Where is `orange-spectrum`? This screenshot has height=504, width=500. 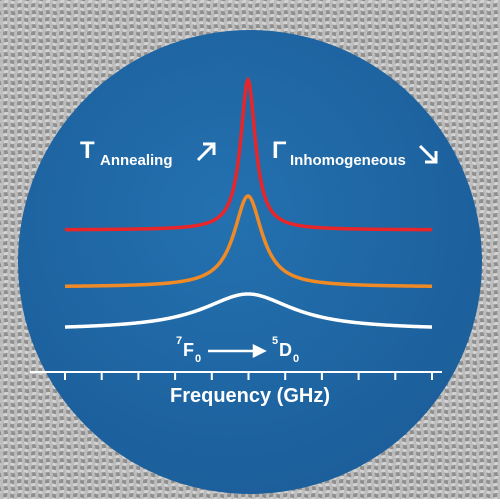 orange-spectrum is located at coordinates (248, 241).